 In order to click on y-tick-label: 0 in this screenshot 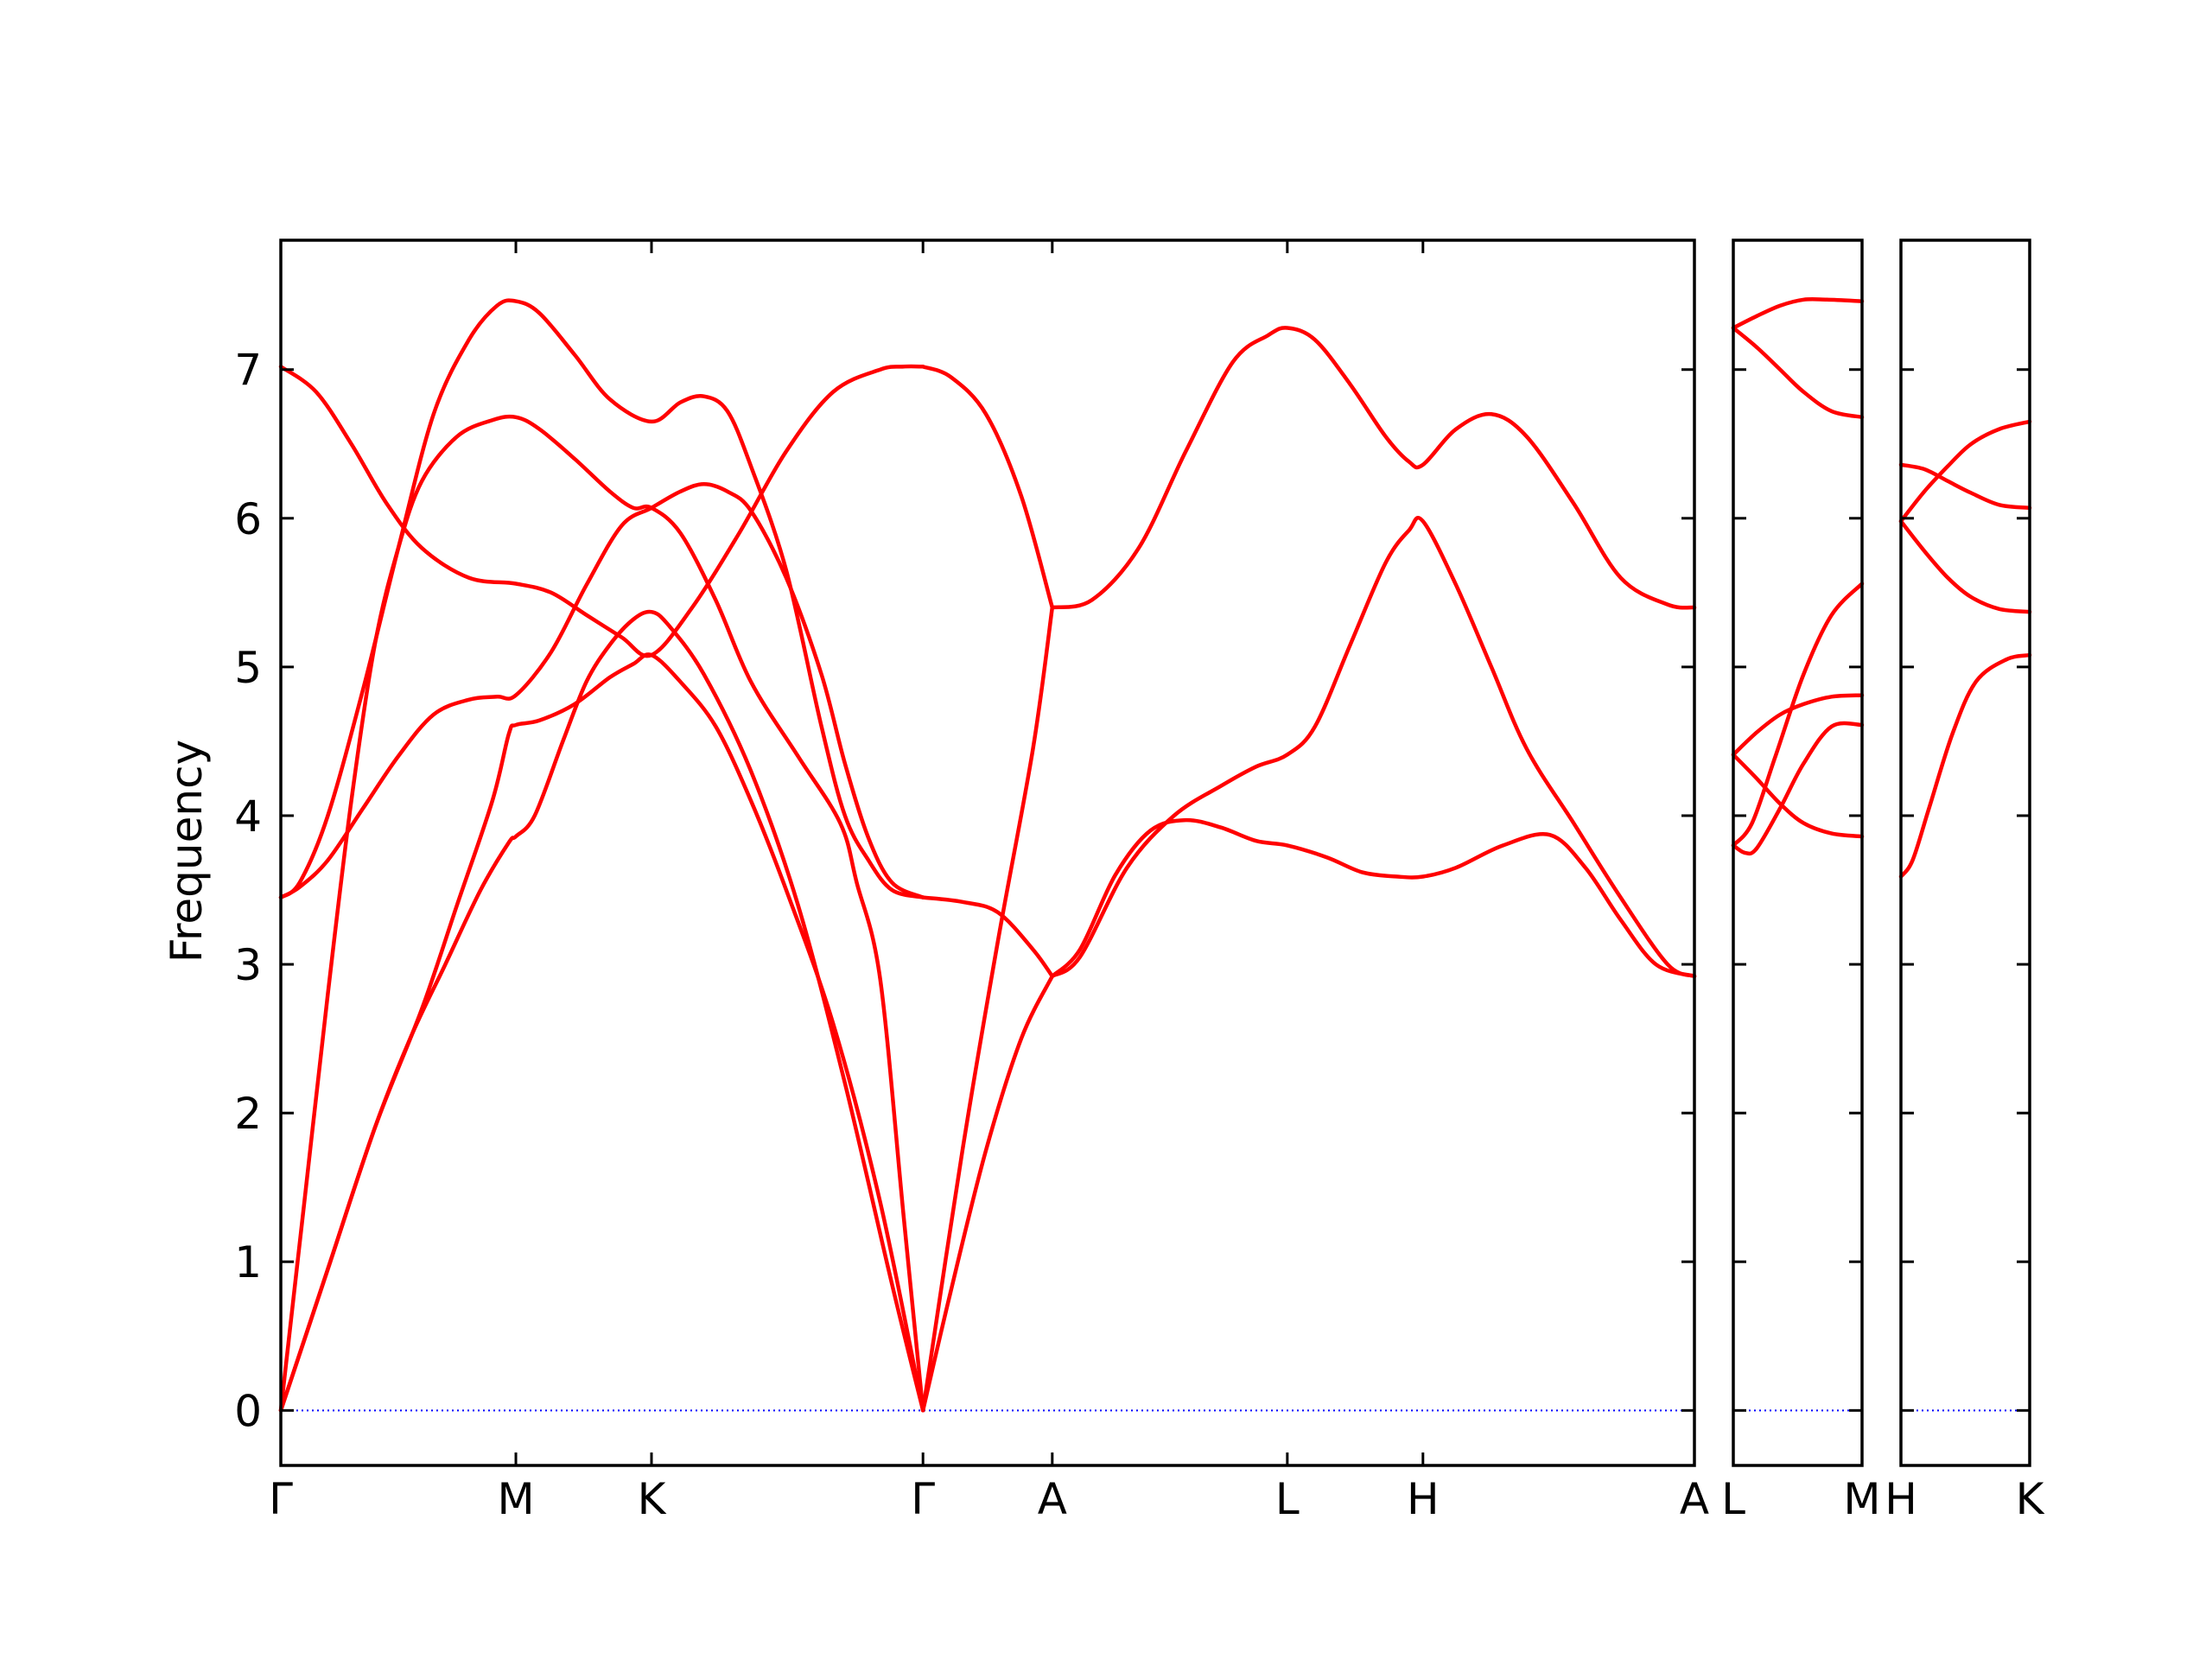, I will do `click(248, 1411)`.